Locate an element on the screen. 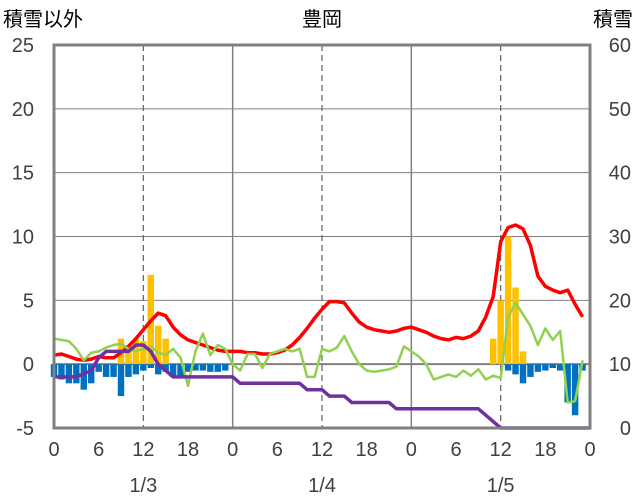  x-axis-ticks: 0 6 12 18 0 6 12 18 0 6 12 18 0 is located at coordinates (321, 450).